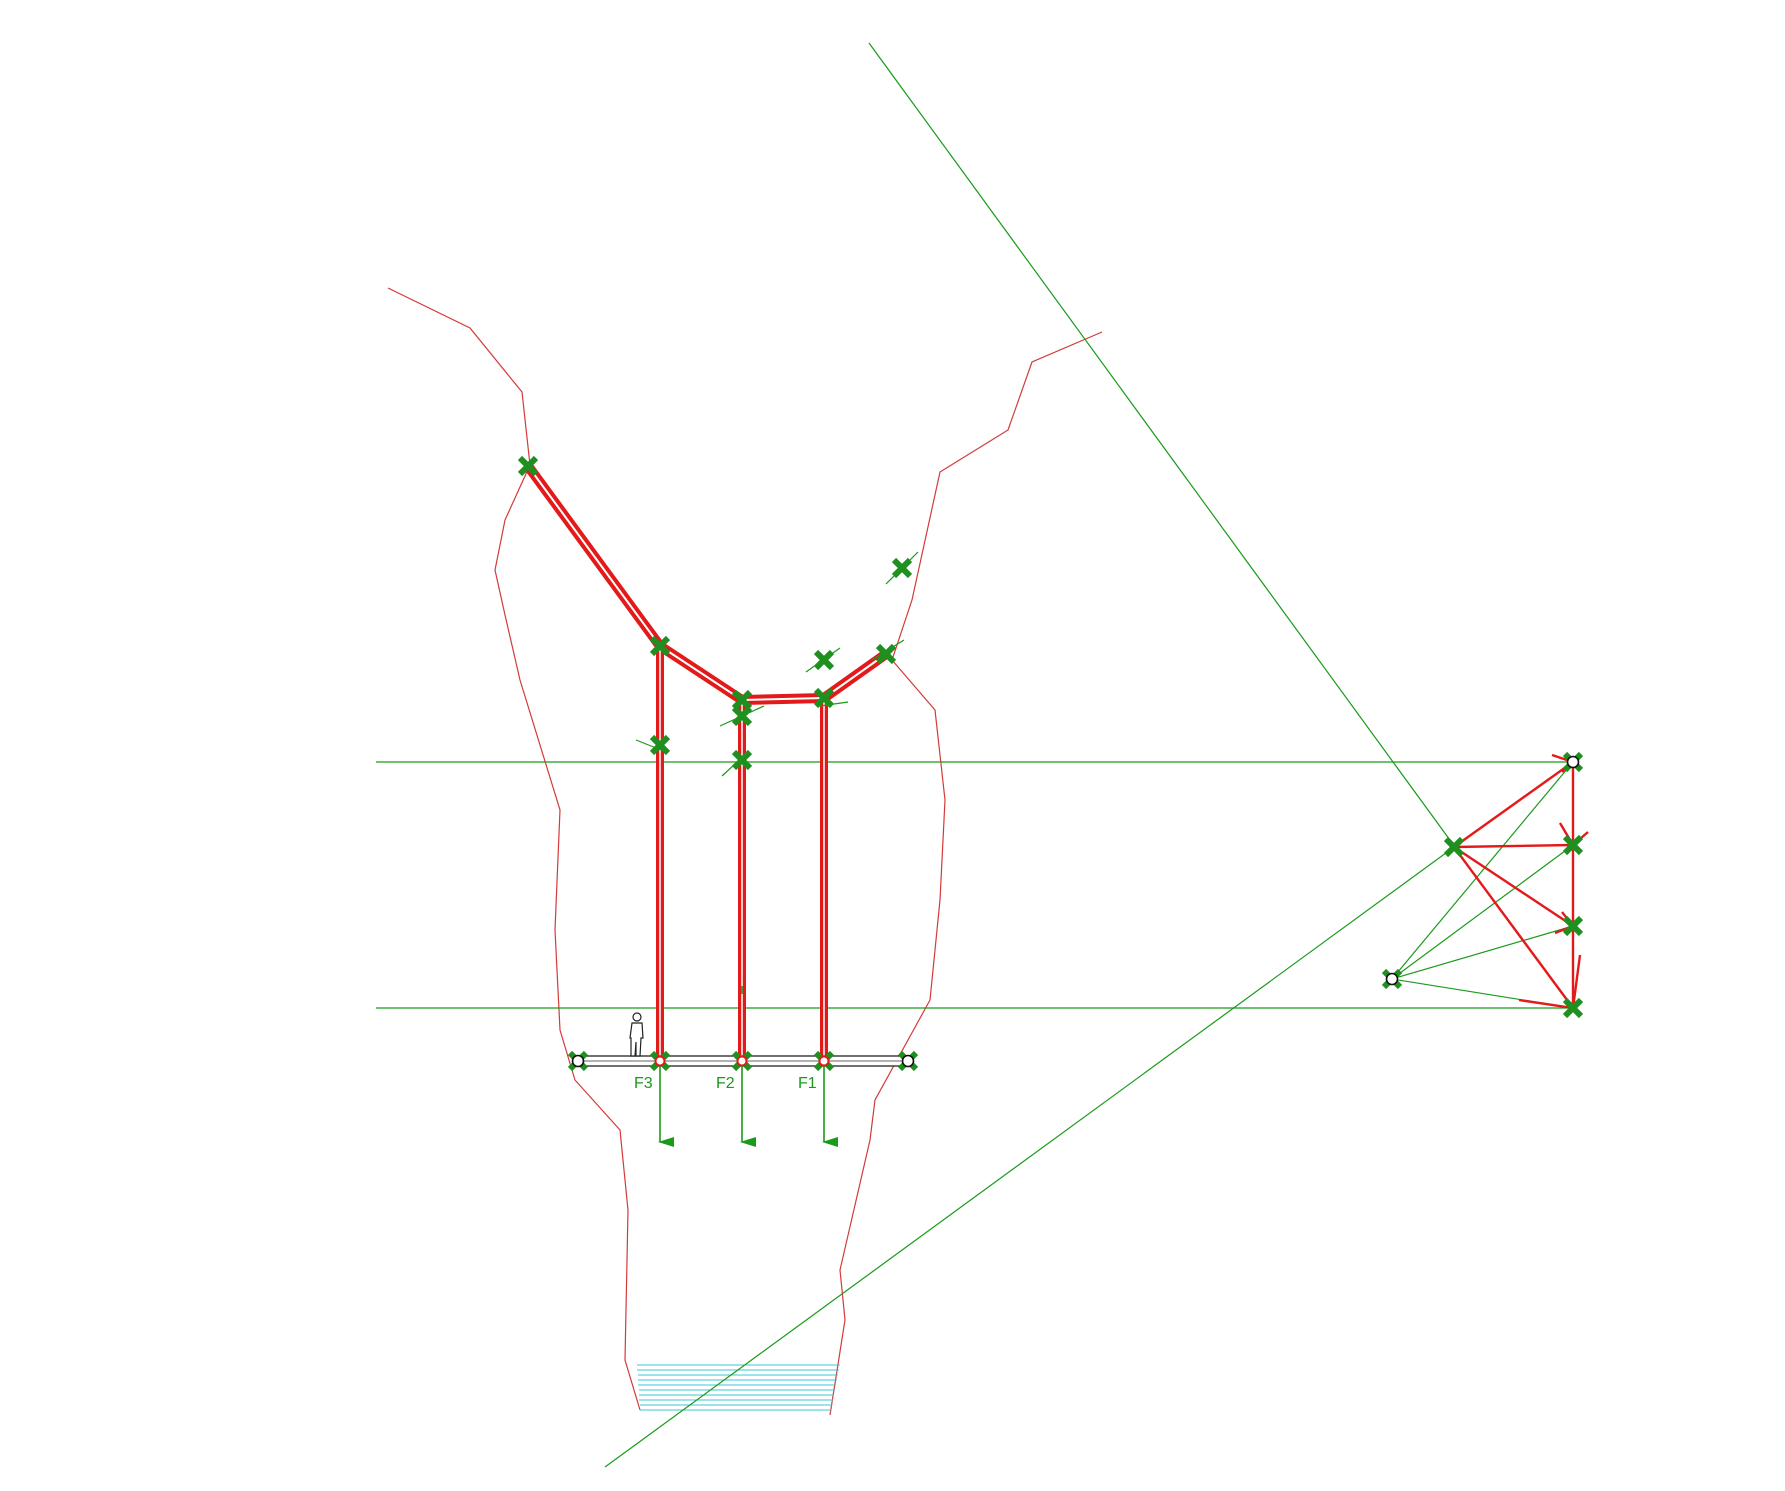  I want to click on force-polygon, so click(1486, 881).